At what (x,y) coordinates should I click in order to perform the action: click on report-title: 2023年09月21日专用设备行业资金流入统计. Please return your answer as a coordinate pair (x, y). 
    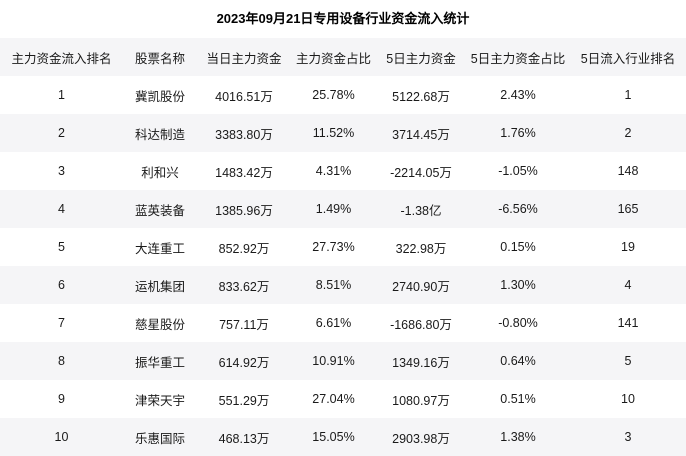
    Looking at the image, I should click on (343, 18).